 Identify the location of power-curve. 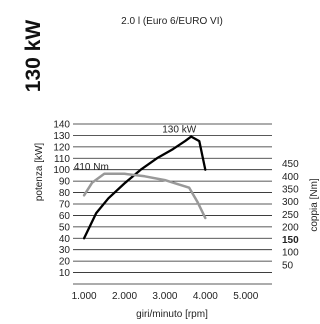
(144, 187).